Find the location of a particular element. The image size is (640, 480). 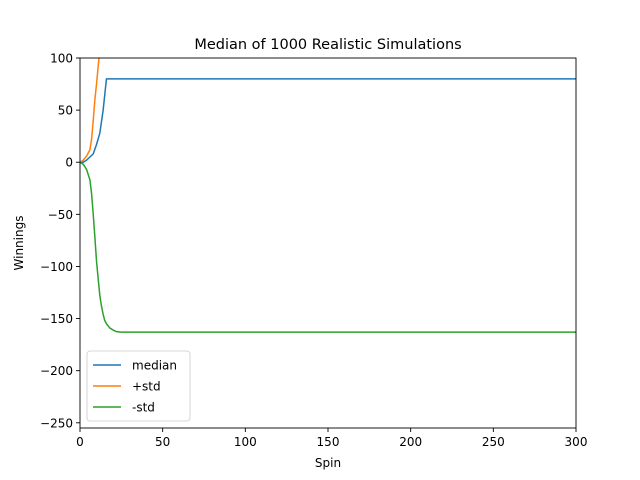

x-axis: 0 50 100 150 200 250 300 is located at coordinates (331, 438).